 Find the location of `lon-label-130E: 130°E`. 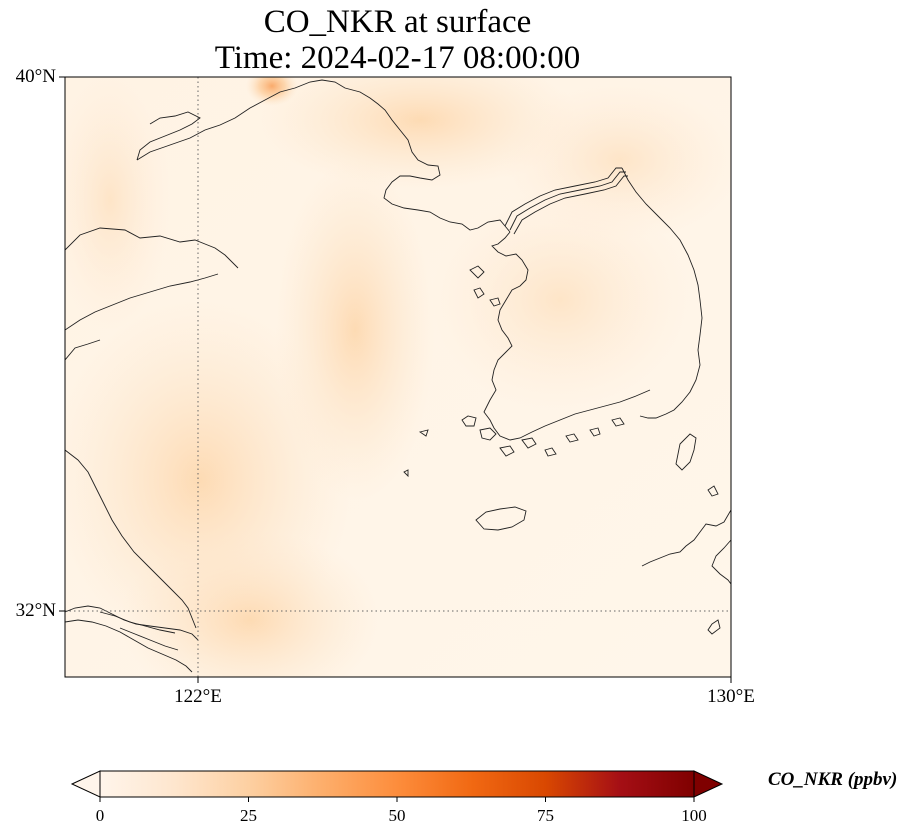

lon-label-130E: 130°E is located at coordinates (731, 696).